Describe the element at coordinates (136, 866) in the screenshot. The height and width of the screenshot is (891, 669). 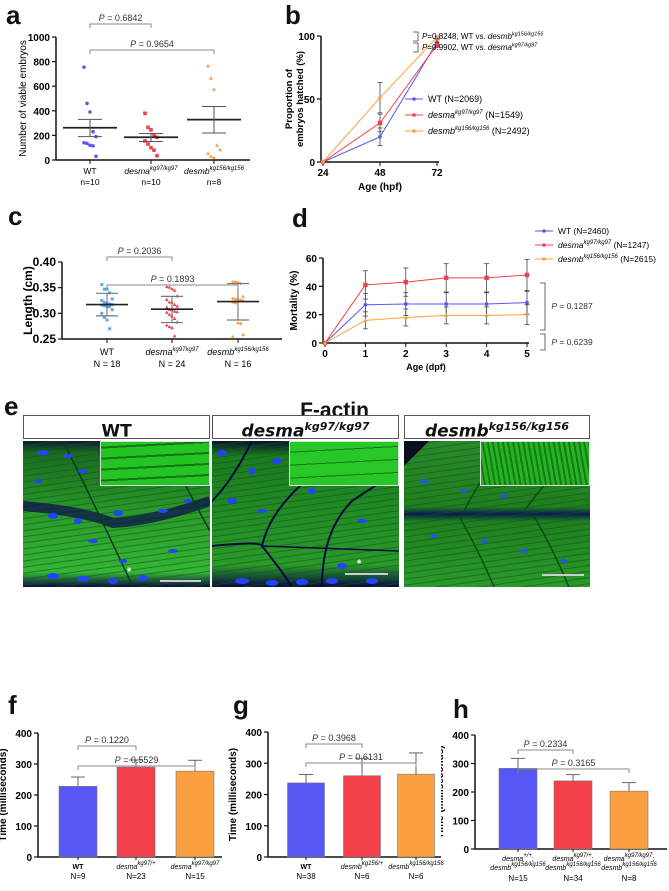
I see `f-x-tick-label: desmakg97/+` at that location.